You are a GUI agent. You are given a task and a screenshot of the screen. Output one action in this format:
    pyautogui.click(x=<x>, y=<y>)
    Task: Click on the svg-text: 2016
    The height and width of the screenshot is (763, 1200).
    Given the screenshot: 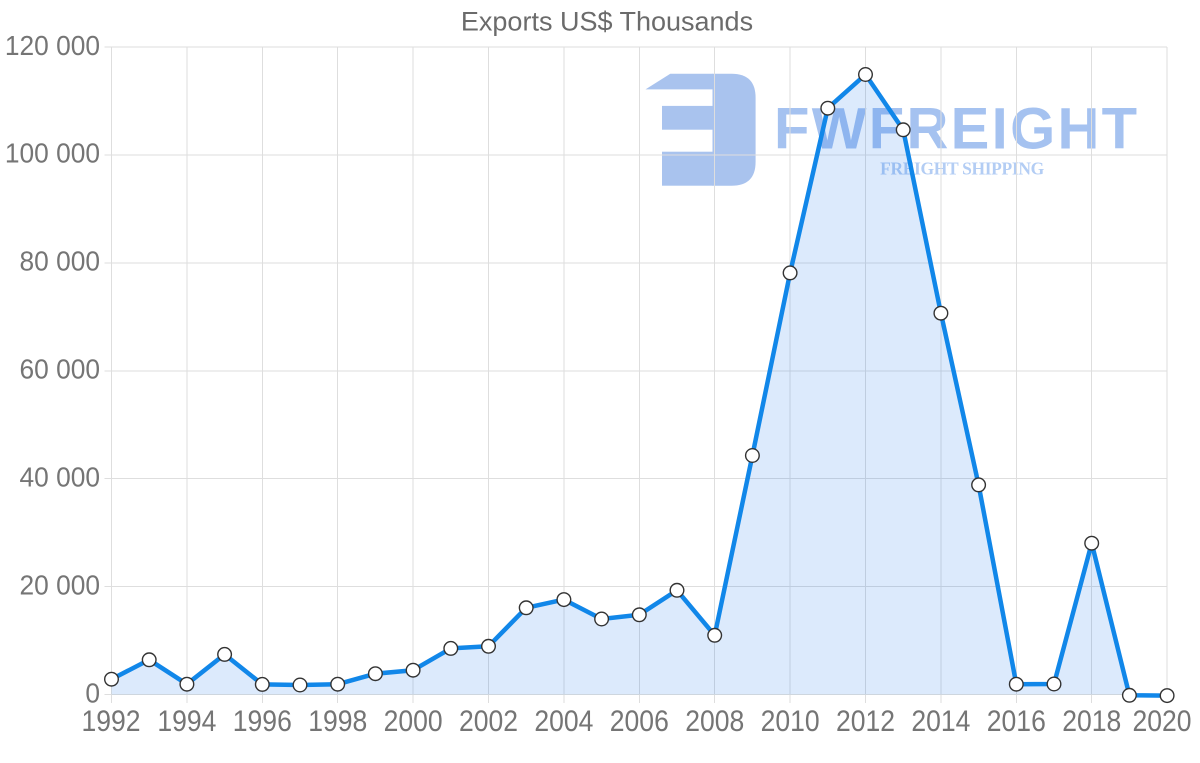 What is the action you would take?
    pyautogui.click(x=1016, y=722)
    